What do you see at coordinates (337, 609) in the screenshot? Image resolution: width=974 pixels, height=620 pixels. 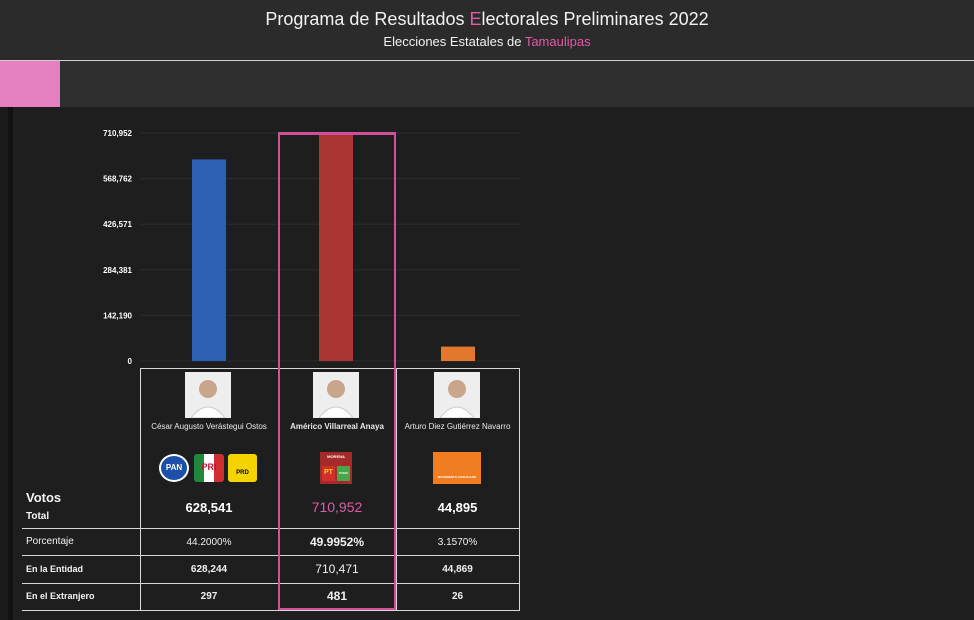 I see `highlight-frame-bottom` at bounding box center [337, 609].